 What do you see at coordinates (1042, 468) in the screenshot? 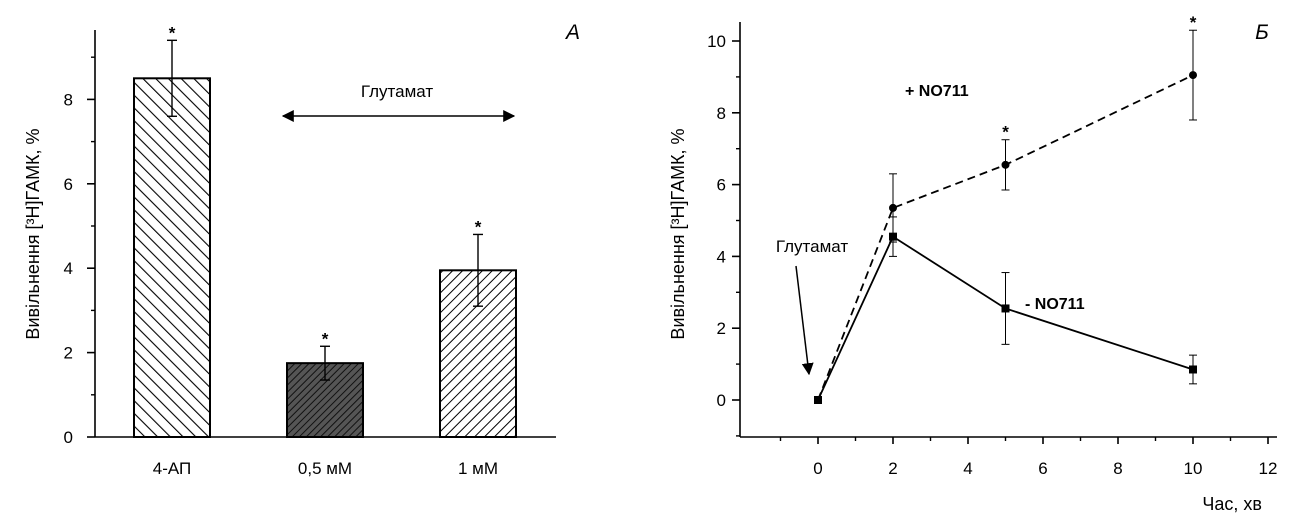
I see `x-tick-label: 6` at bounding box center [1042, 468].